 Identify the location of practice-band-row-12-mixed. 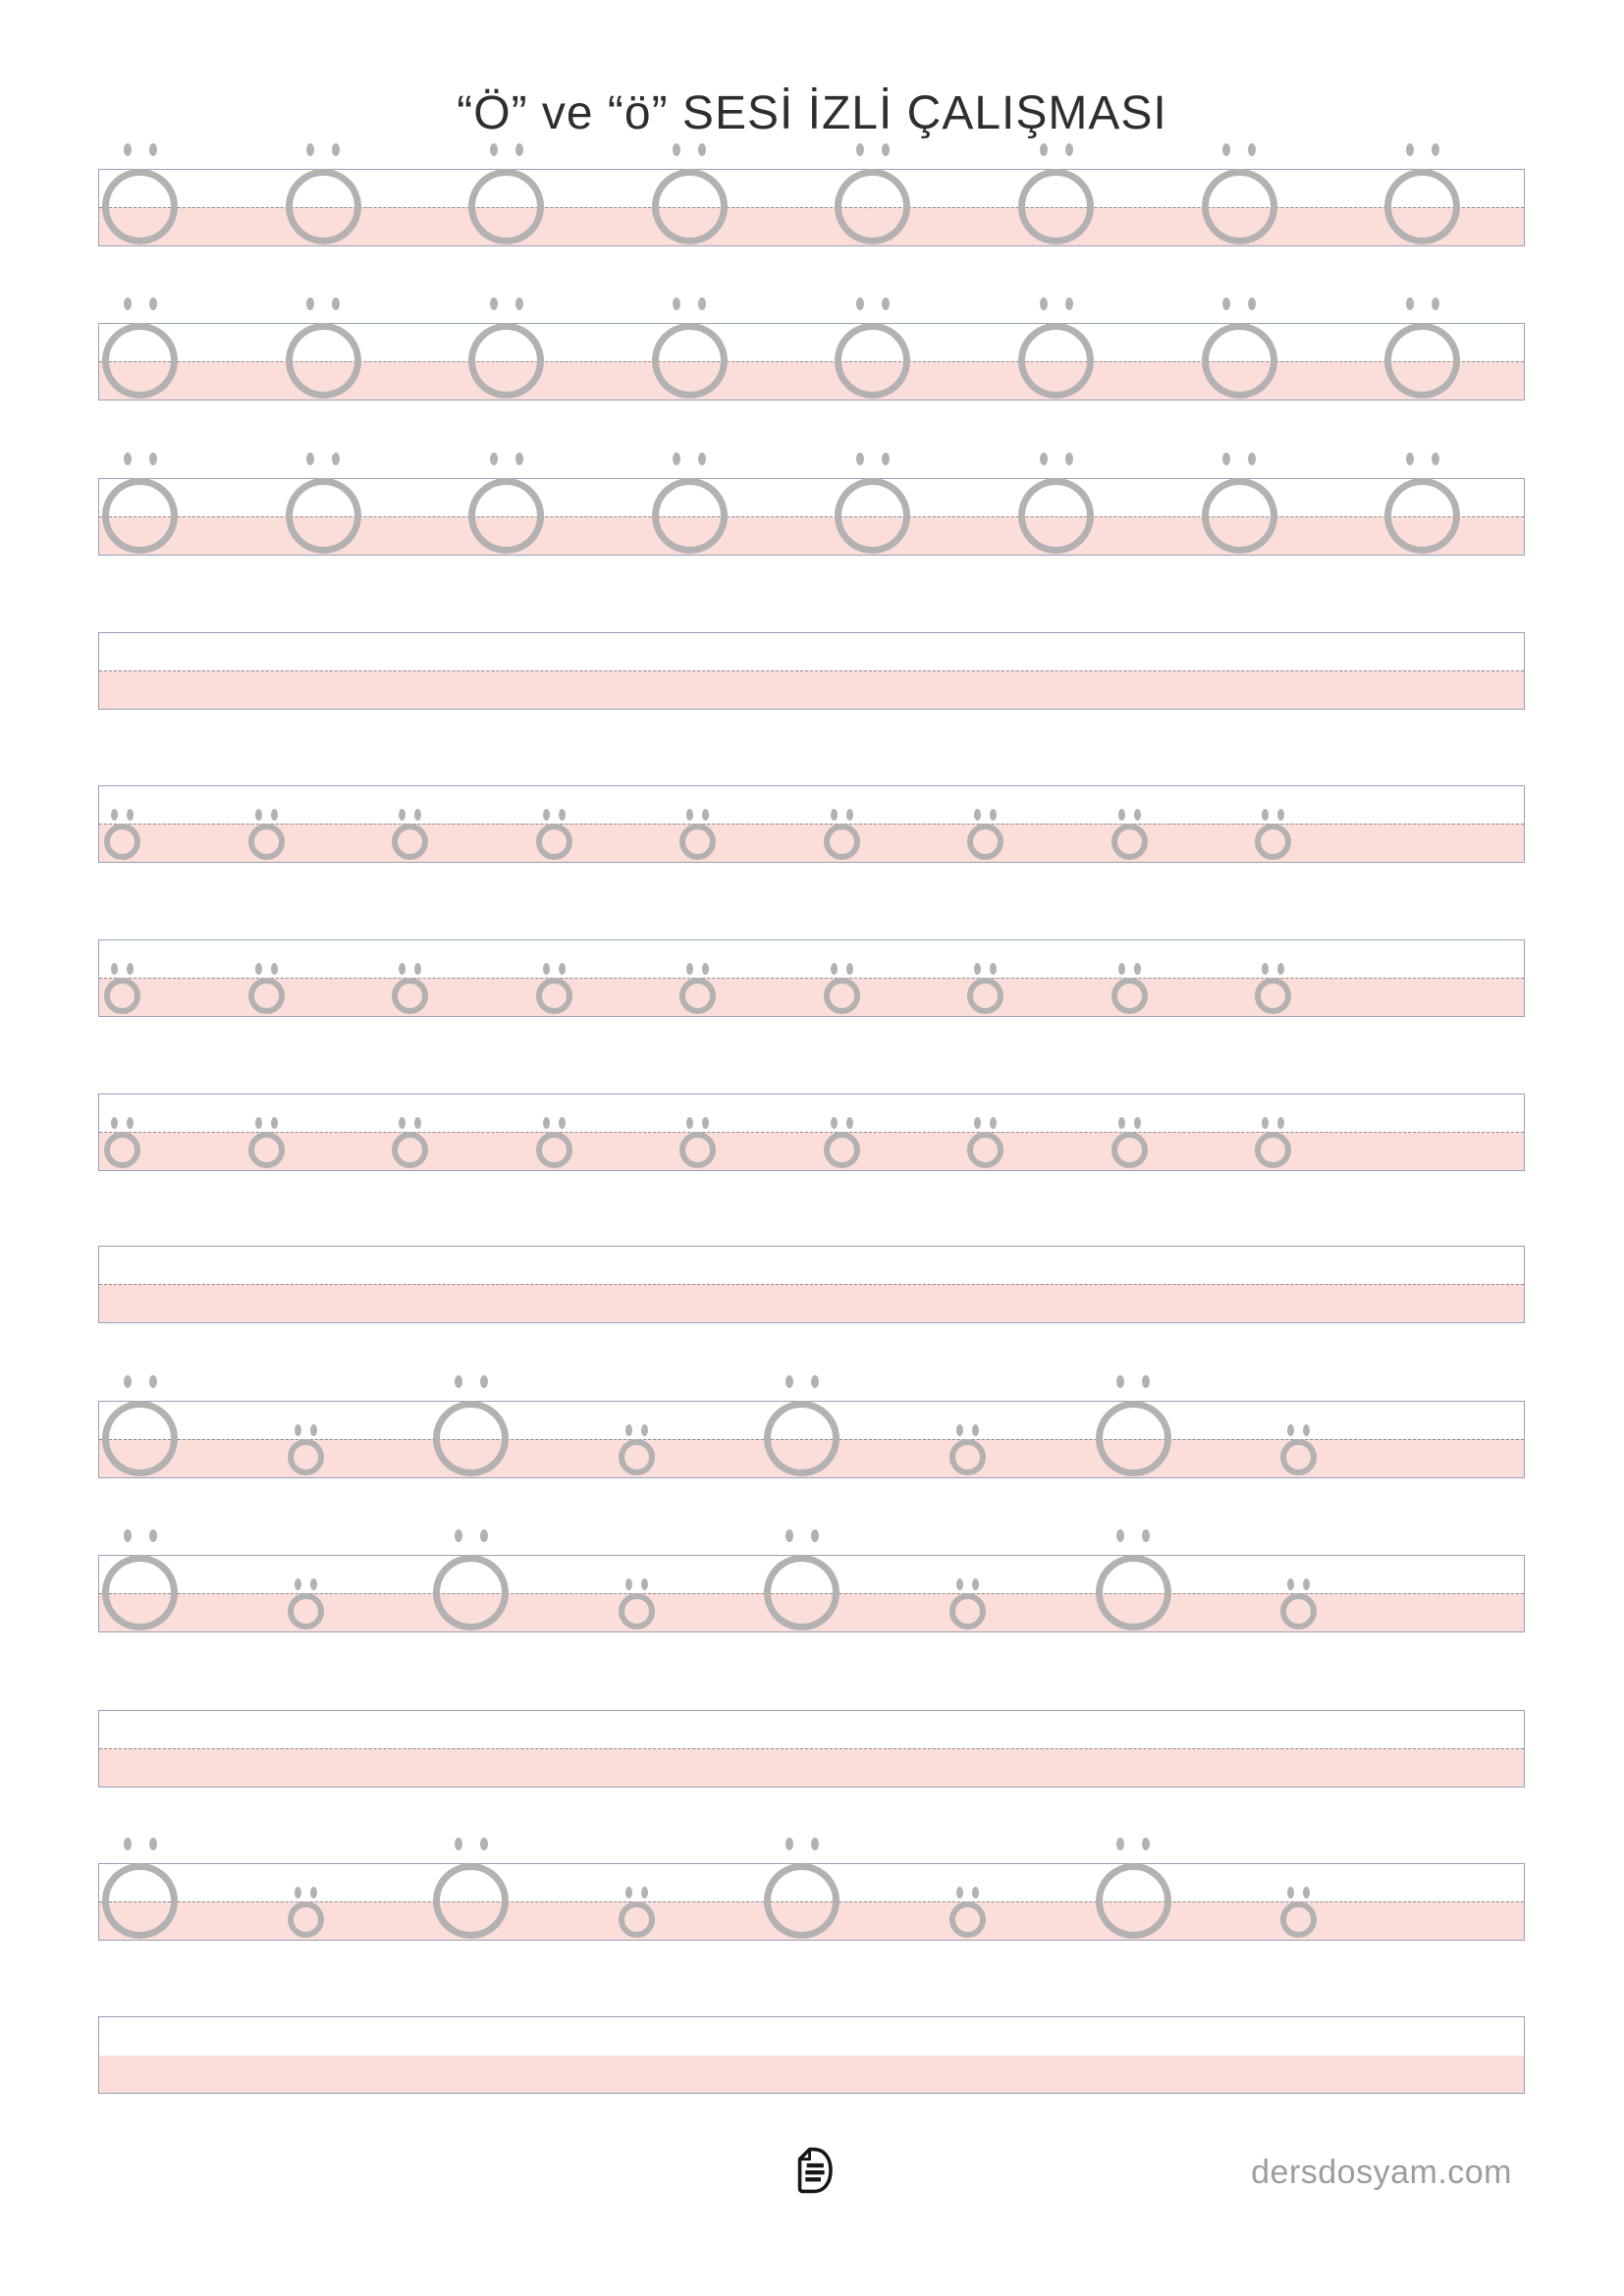
(811, 1889).